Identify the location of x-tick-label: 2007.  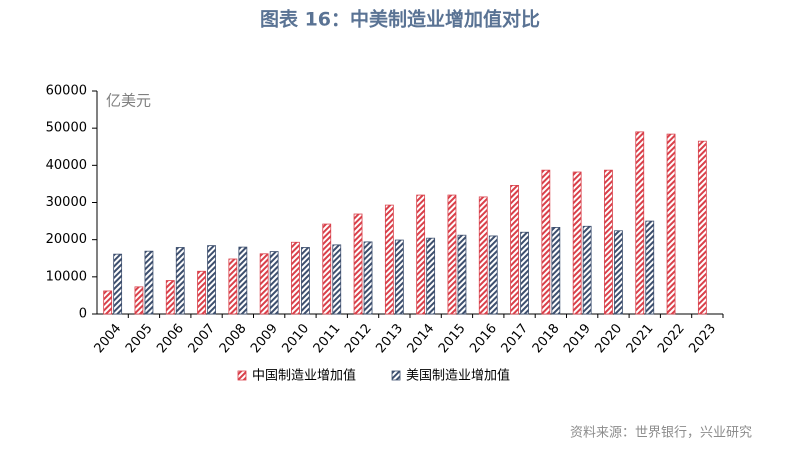
(202, 338).